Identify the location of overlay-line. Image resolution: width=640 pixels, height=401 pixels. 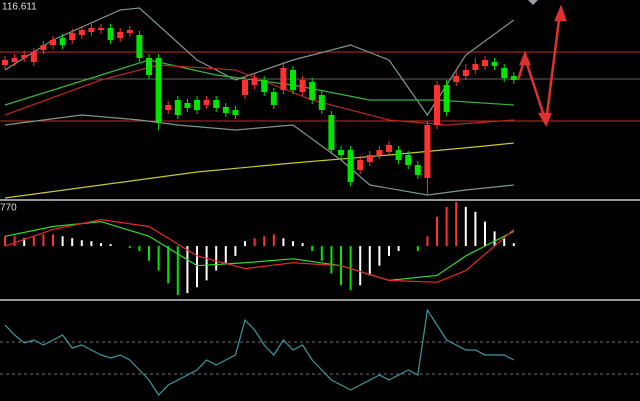
(259, 170).